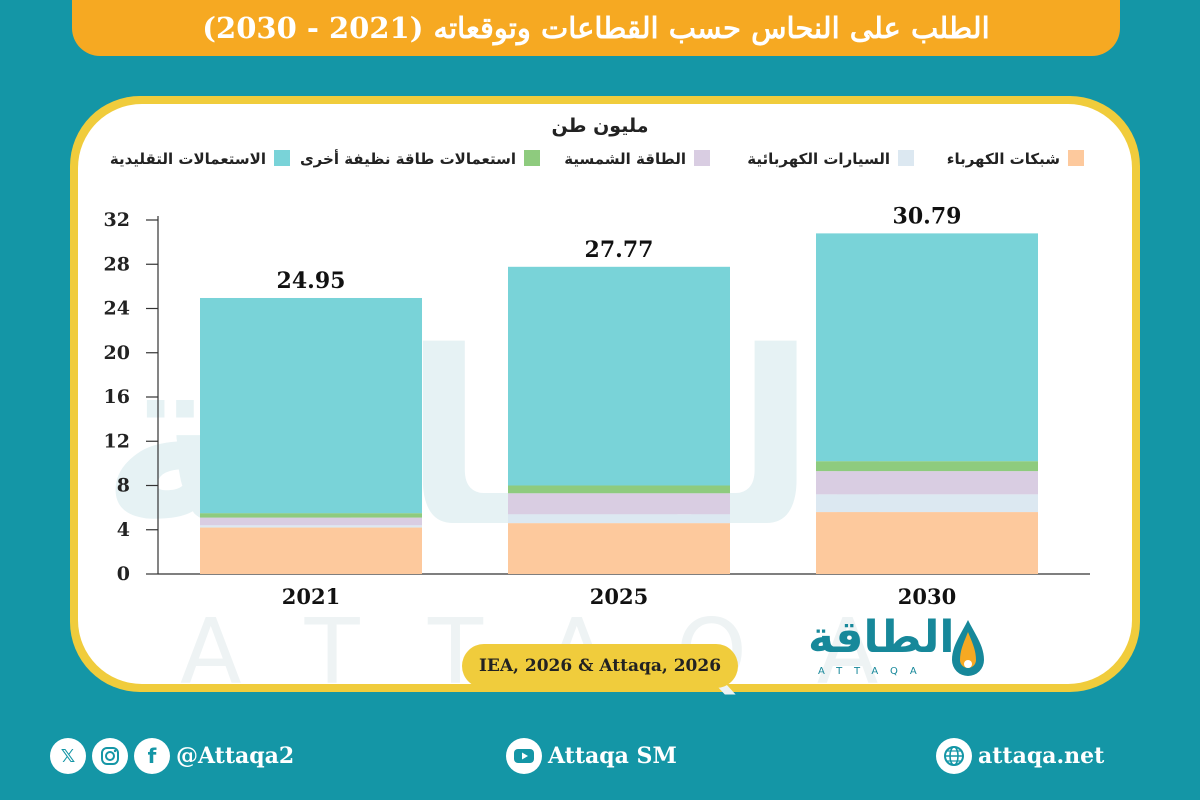 This screenshot has height=800, width=1200. What do you see at coordinates (172, 756) in the screenshot?
I see `footer-social: 𝕏 f @Attaqa2` at bounding box center [172, 756].